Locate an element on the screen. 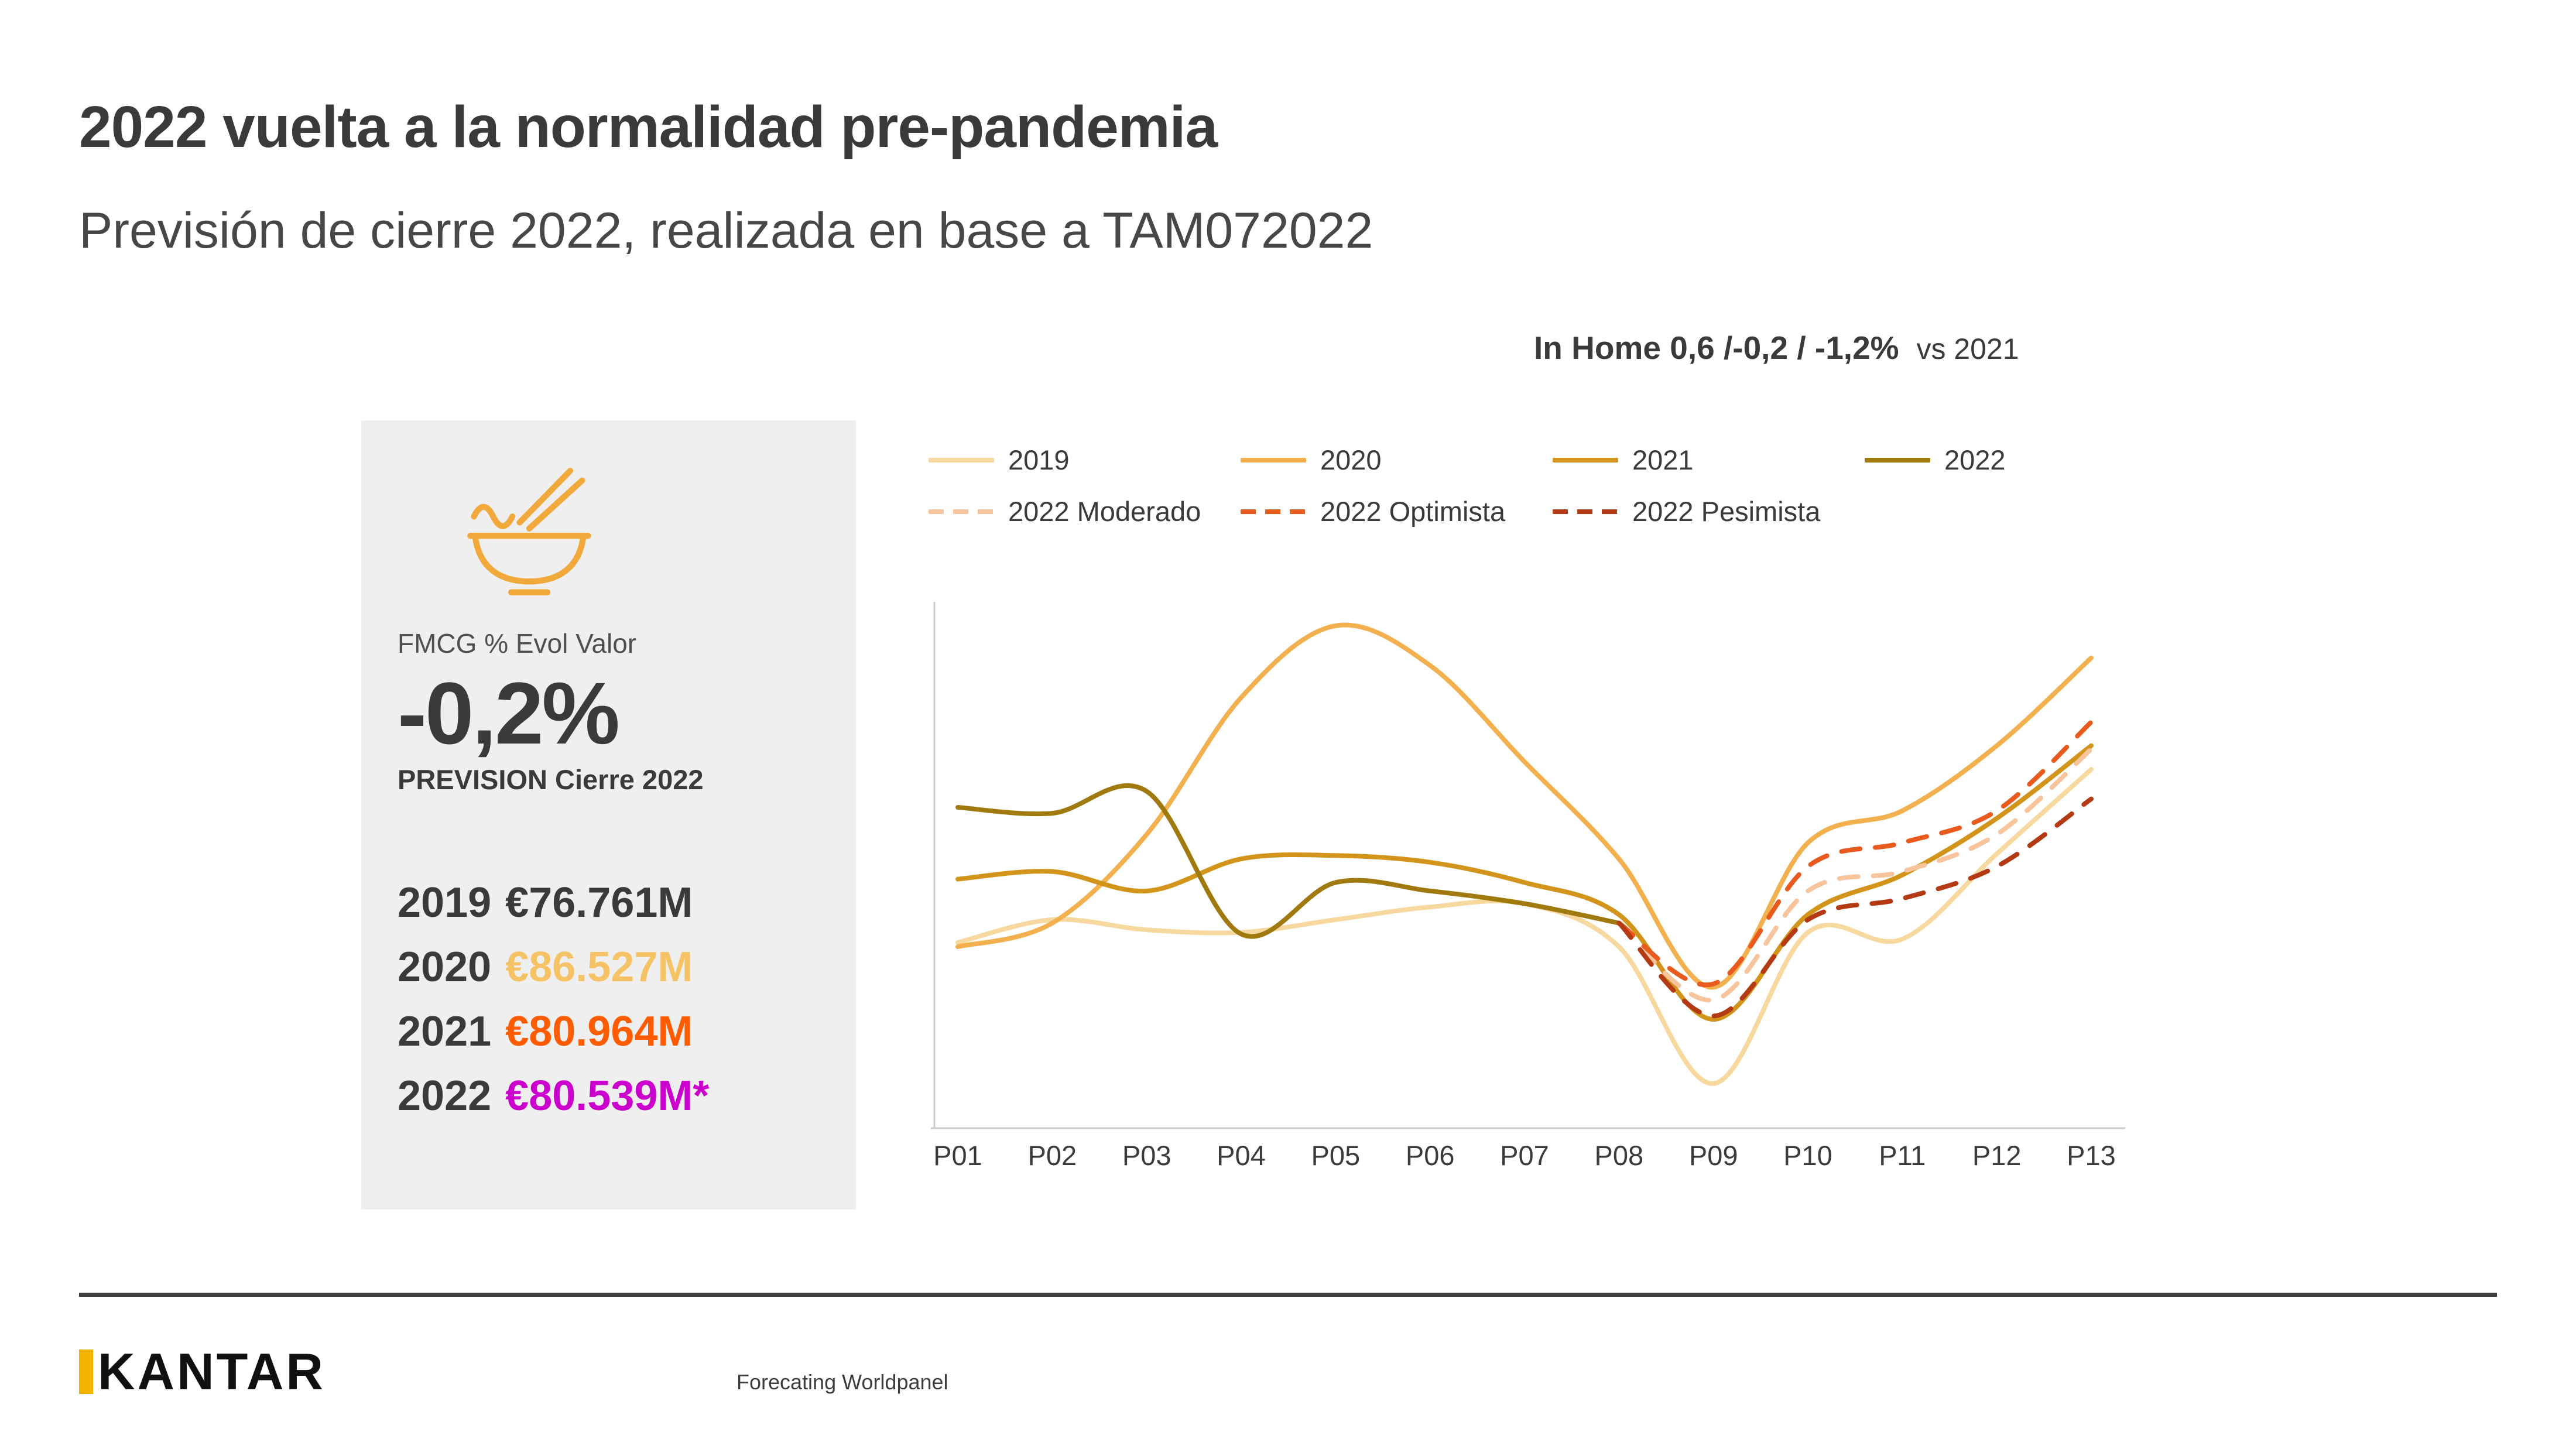 The width and height of the screenshot is (2576, 1449). year-row-2019: 2019 €76.761M is located at coordinates (609, 903).